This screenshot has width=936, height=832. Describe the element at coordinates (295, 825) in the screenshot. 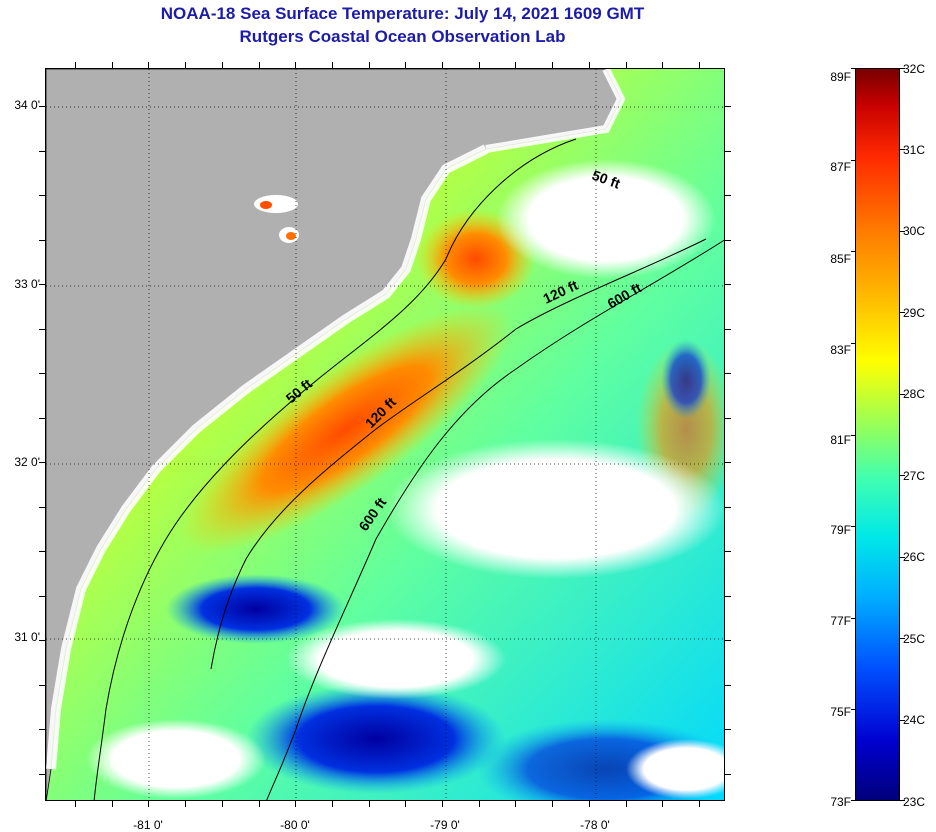

I see `longitude-label: -80 0'` at that location.